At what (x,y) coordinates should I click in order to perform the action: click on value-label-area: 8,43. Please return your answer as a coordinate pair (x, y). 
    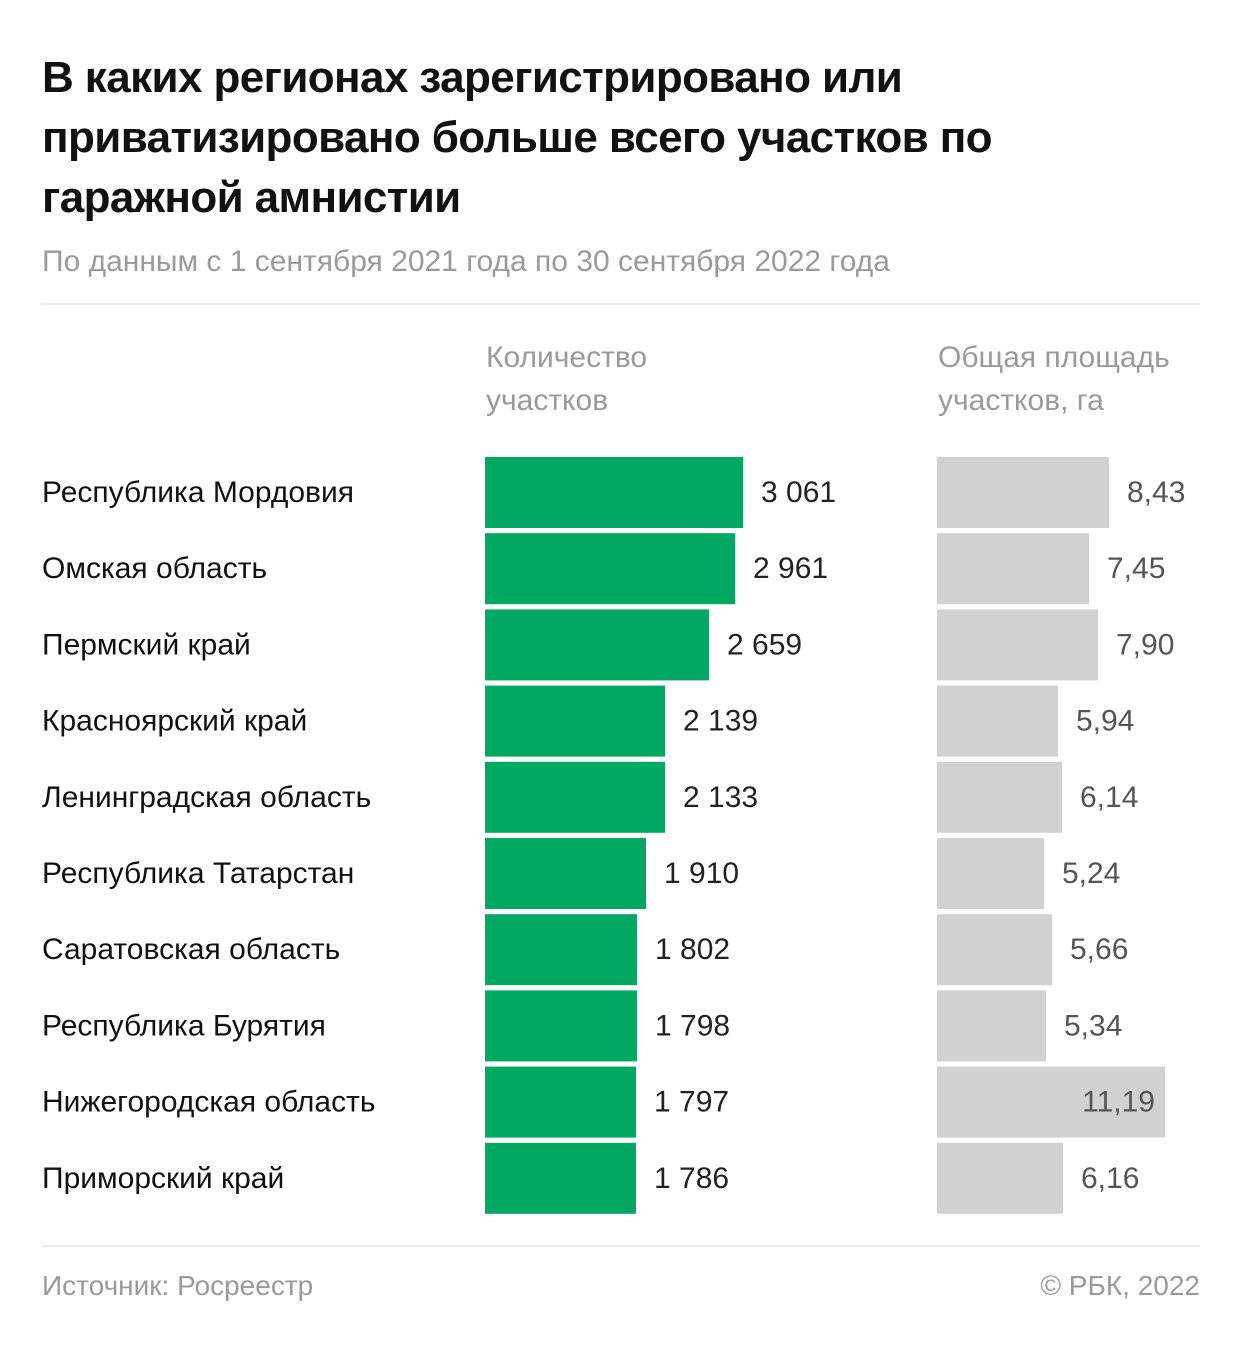
    Looking at the image, I should click on (1156, 492).